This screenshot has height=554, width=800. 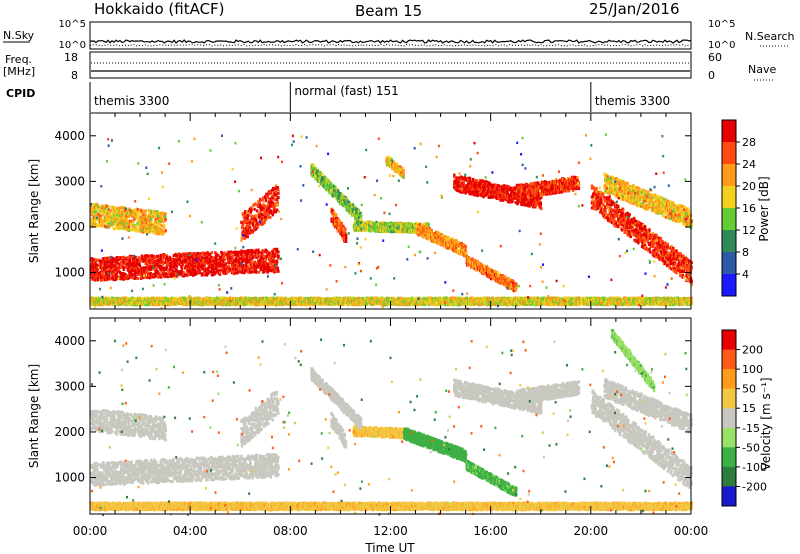 I want to click on beam-title: Beam 15, so click(x=388, y=11).